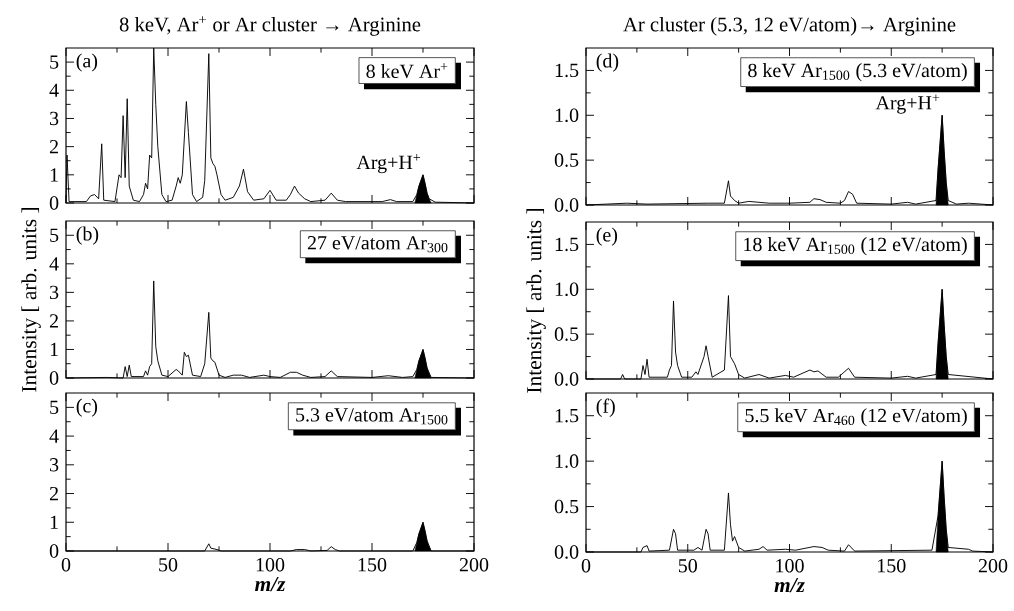 This screenshot has width=1014, height=611. What do you see at coordinates (87, 235) in the screenshot?
I see `annotation: (b)` at bounding box center [87, 235].